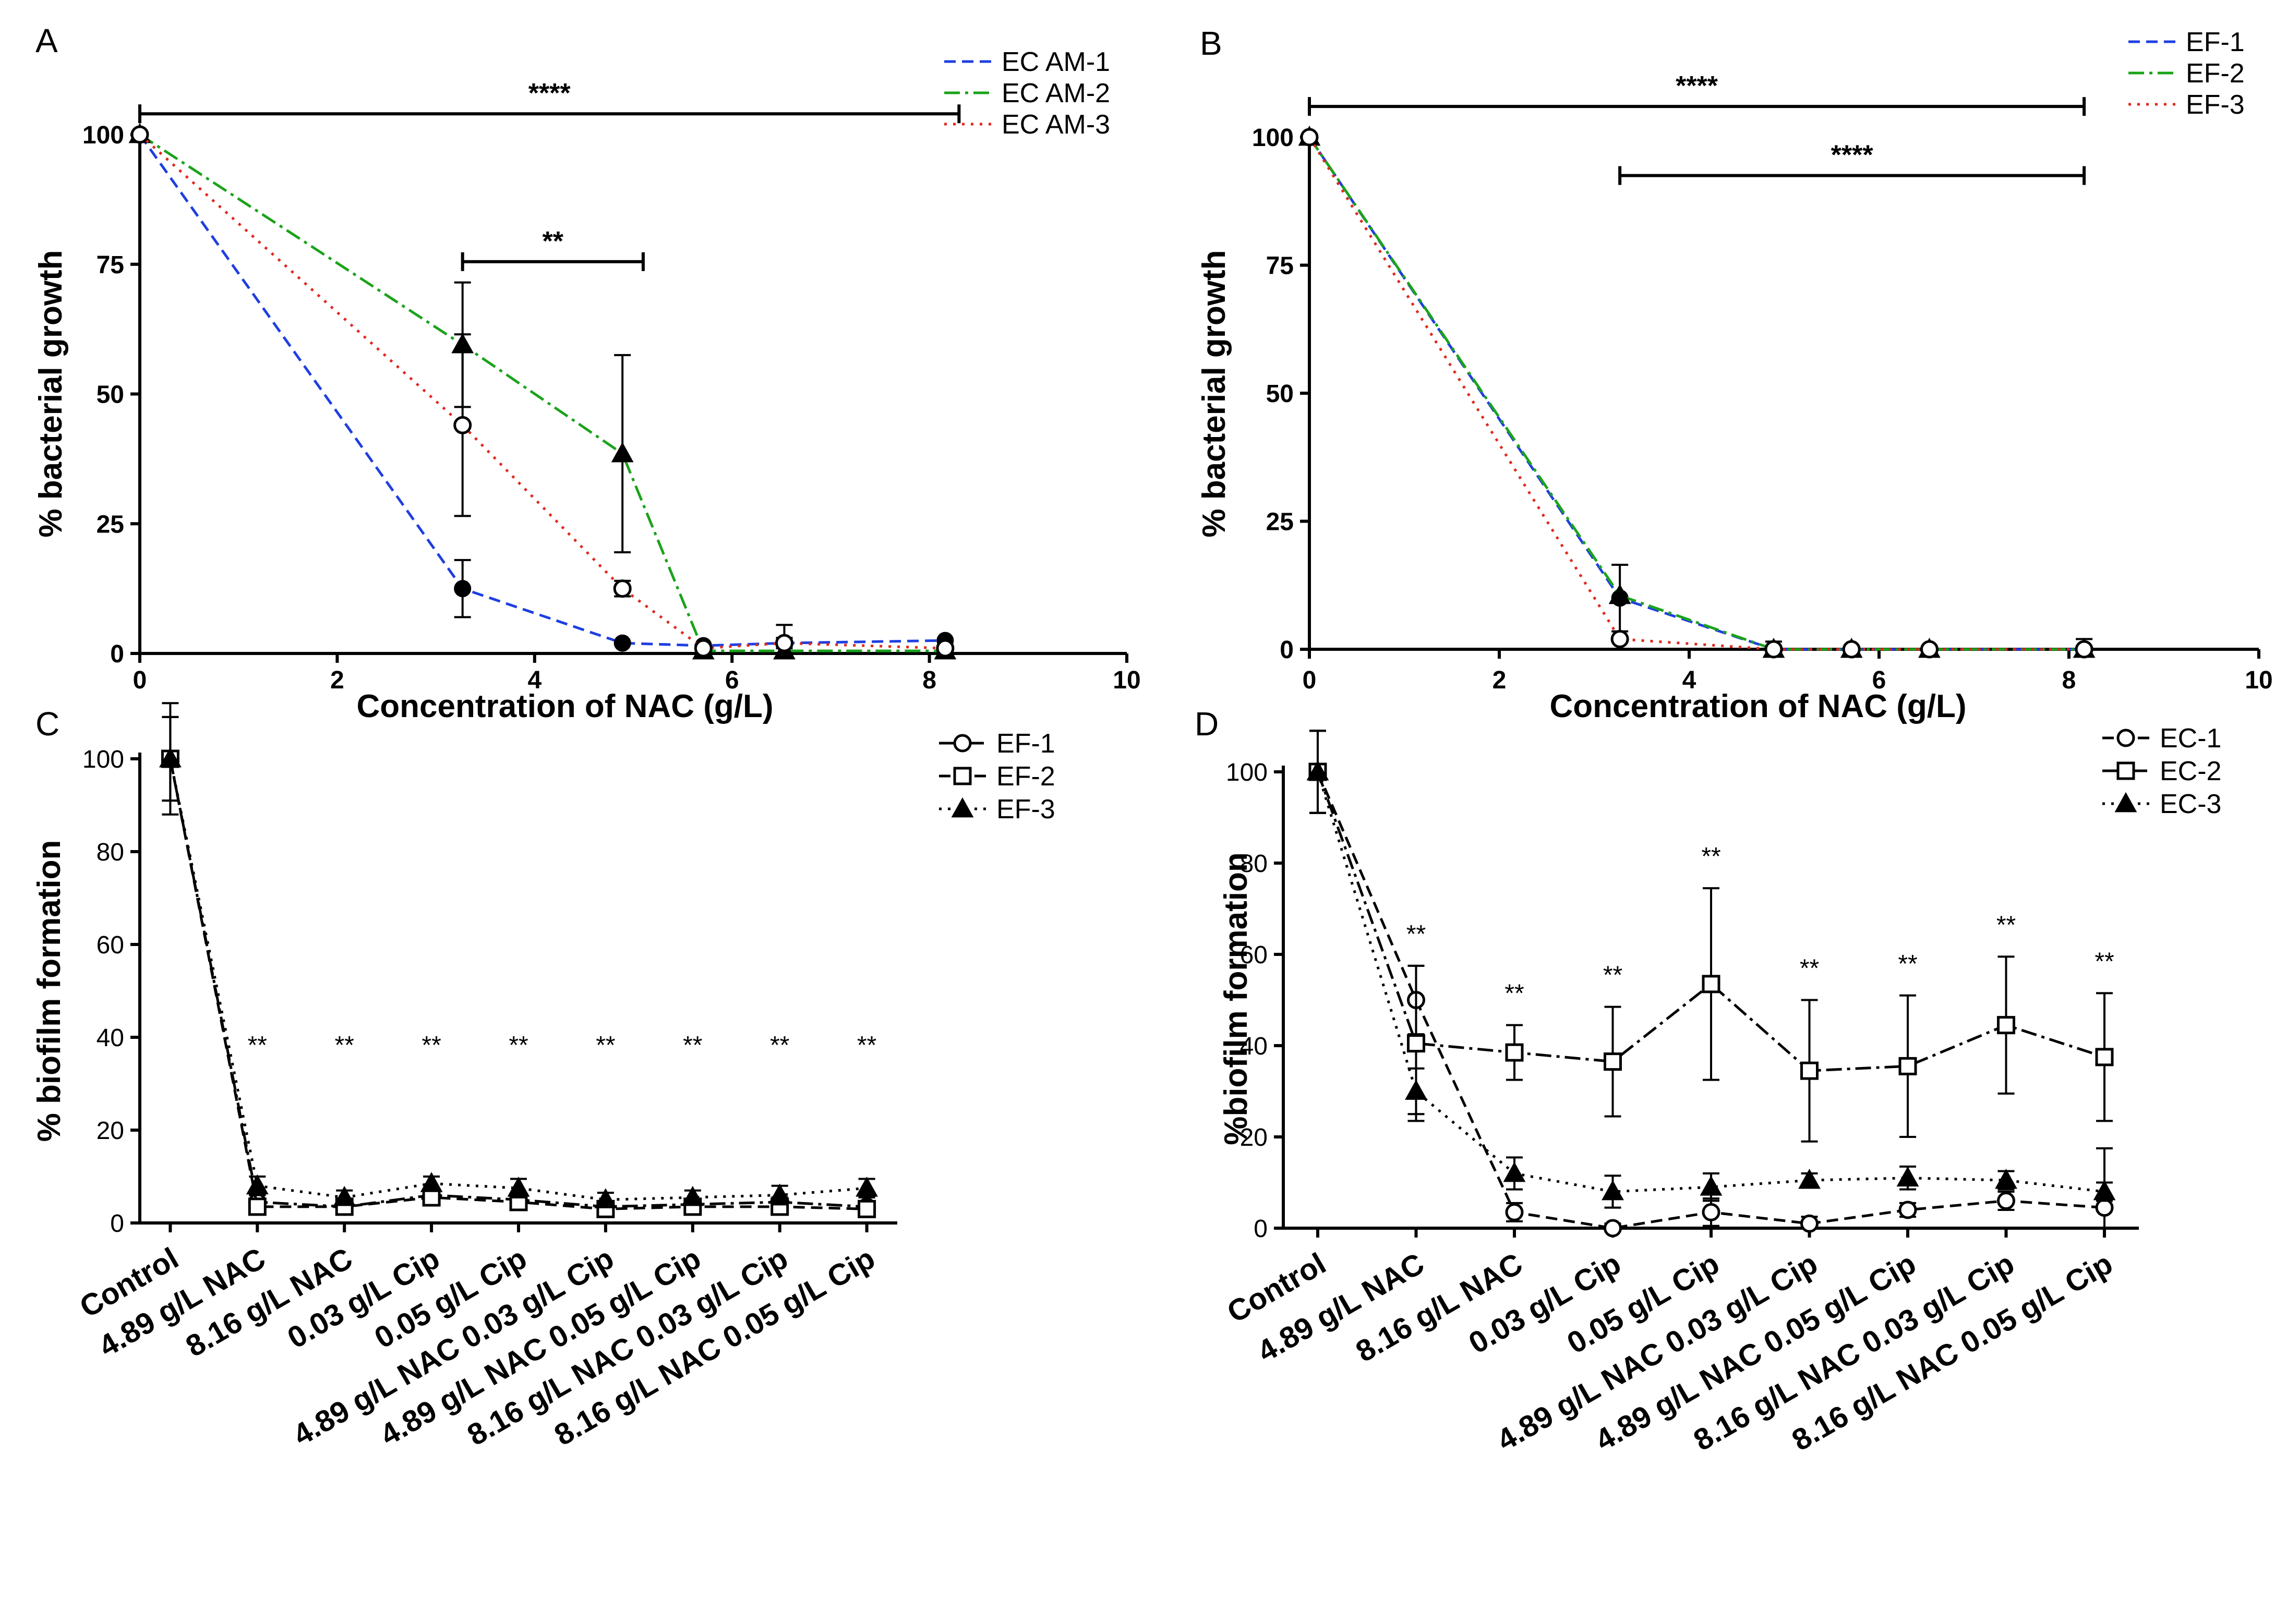 The width and height of the screenshot is (2287, 1624). I want to click on legend-label: EC AM-2, so click(1056, 93).